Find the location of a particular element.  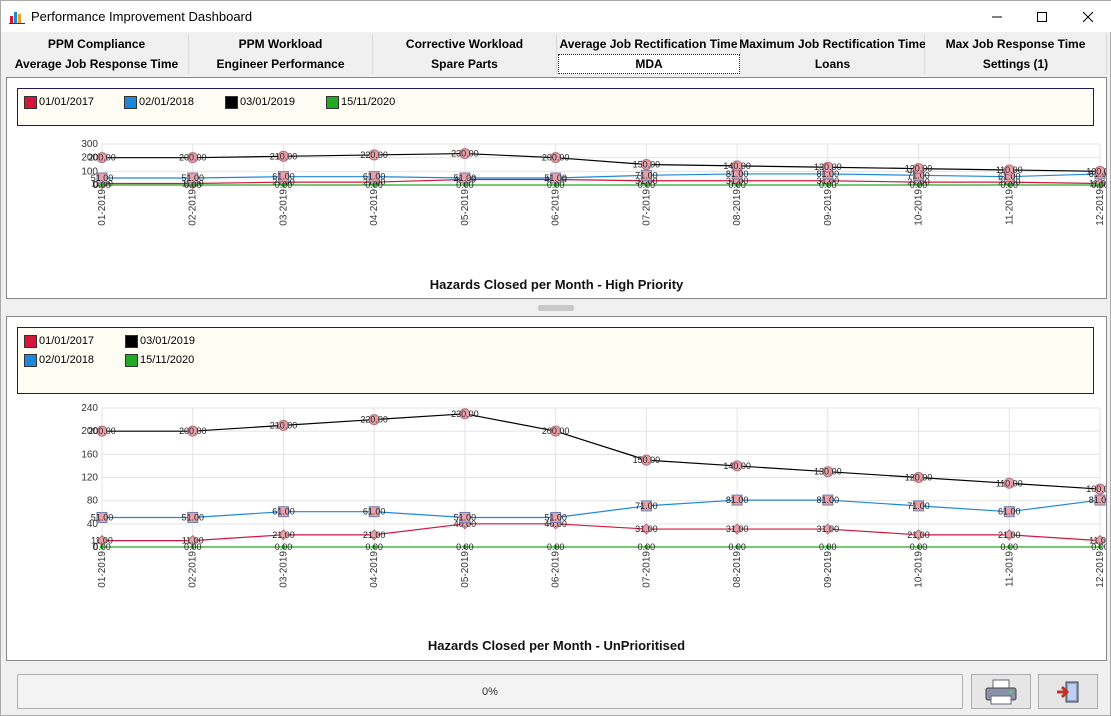

panel-splitter is located at coordinates (556, 308).